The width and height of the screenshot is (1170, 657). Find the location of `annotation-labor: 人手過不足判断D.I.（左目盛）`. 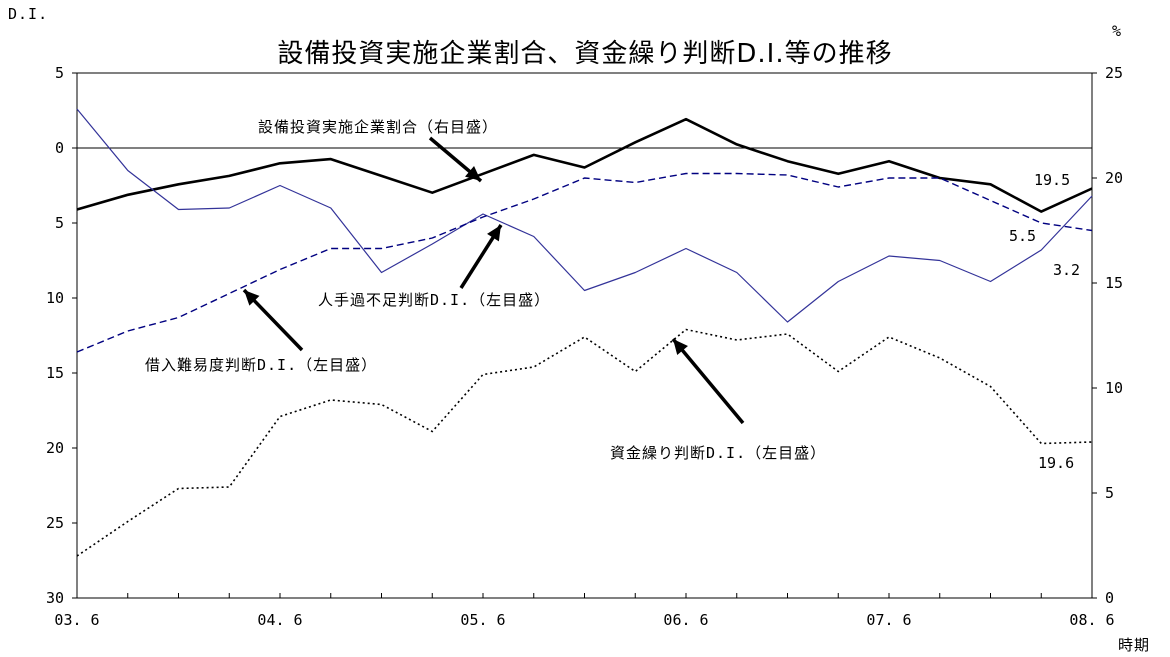

annotation-labor: 人手過不足判断D.I.（左目盛） is located at coordinates (434, 300).